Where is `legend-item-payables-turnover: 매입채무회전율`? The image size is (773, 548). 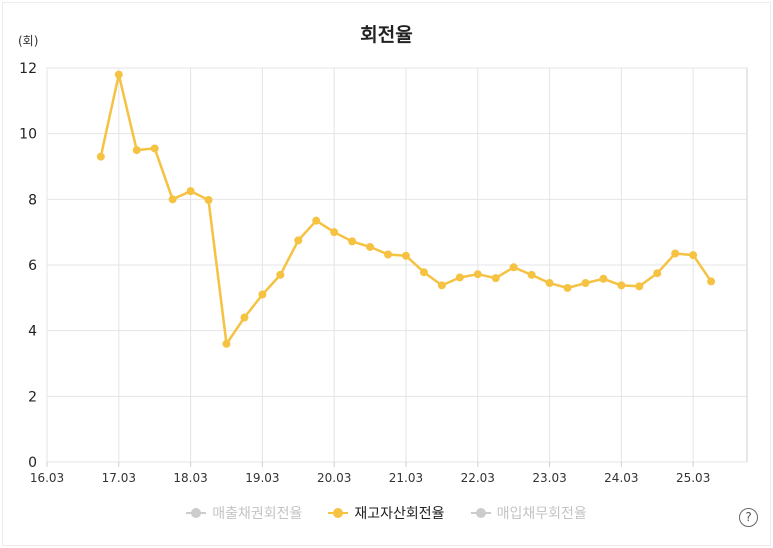
legend-item-payables-turnover: 매입채무회전율 is located at coordinates (528, 513).